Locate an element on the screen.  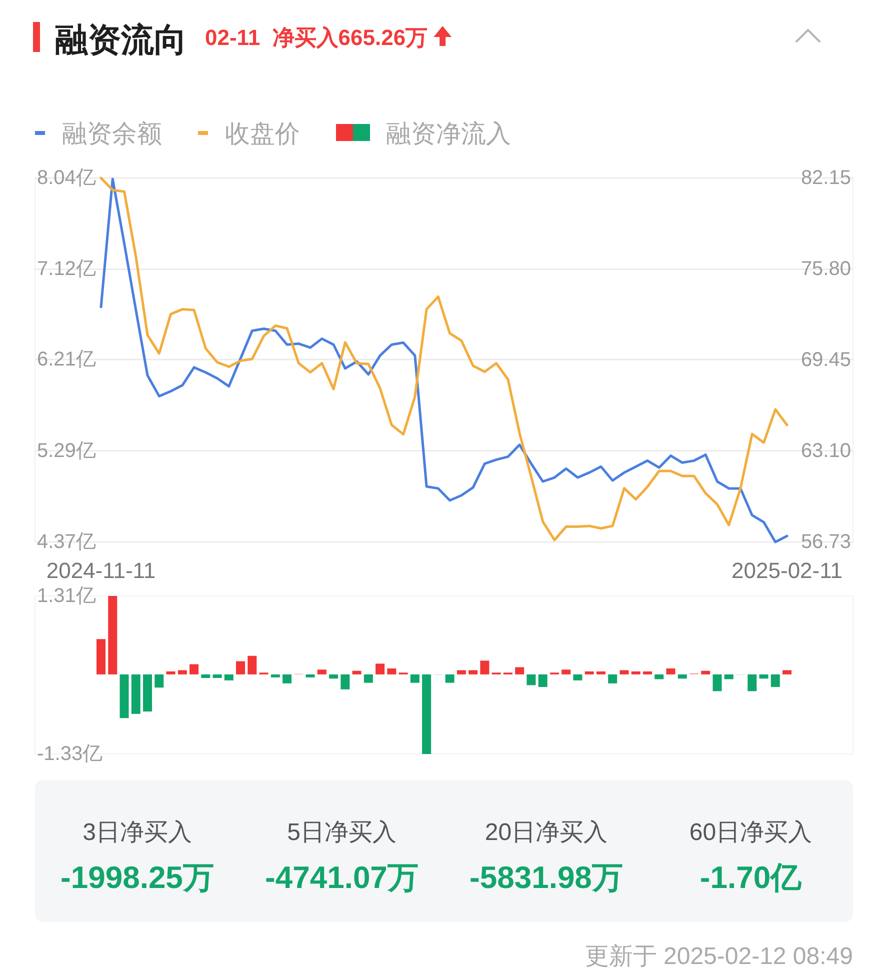
y-tick-label: 1.31亿 is located at coordinates (66, 596).